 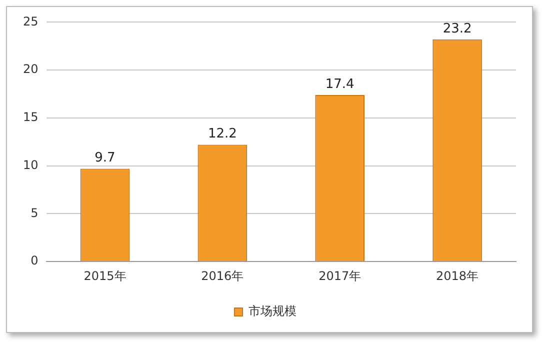 I want to click on y-tick-label: 0, so click(x=34, y=261).